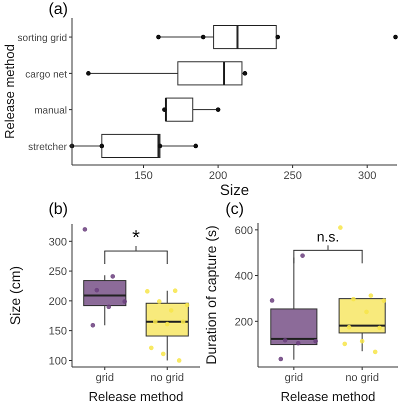 The width and height of the screenshot is (400, 405). What do you see at coordinates (136, 238) in the screenshot?
I see `annotation: *` at bounding box center [136, 238].